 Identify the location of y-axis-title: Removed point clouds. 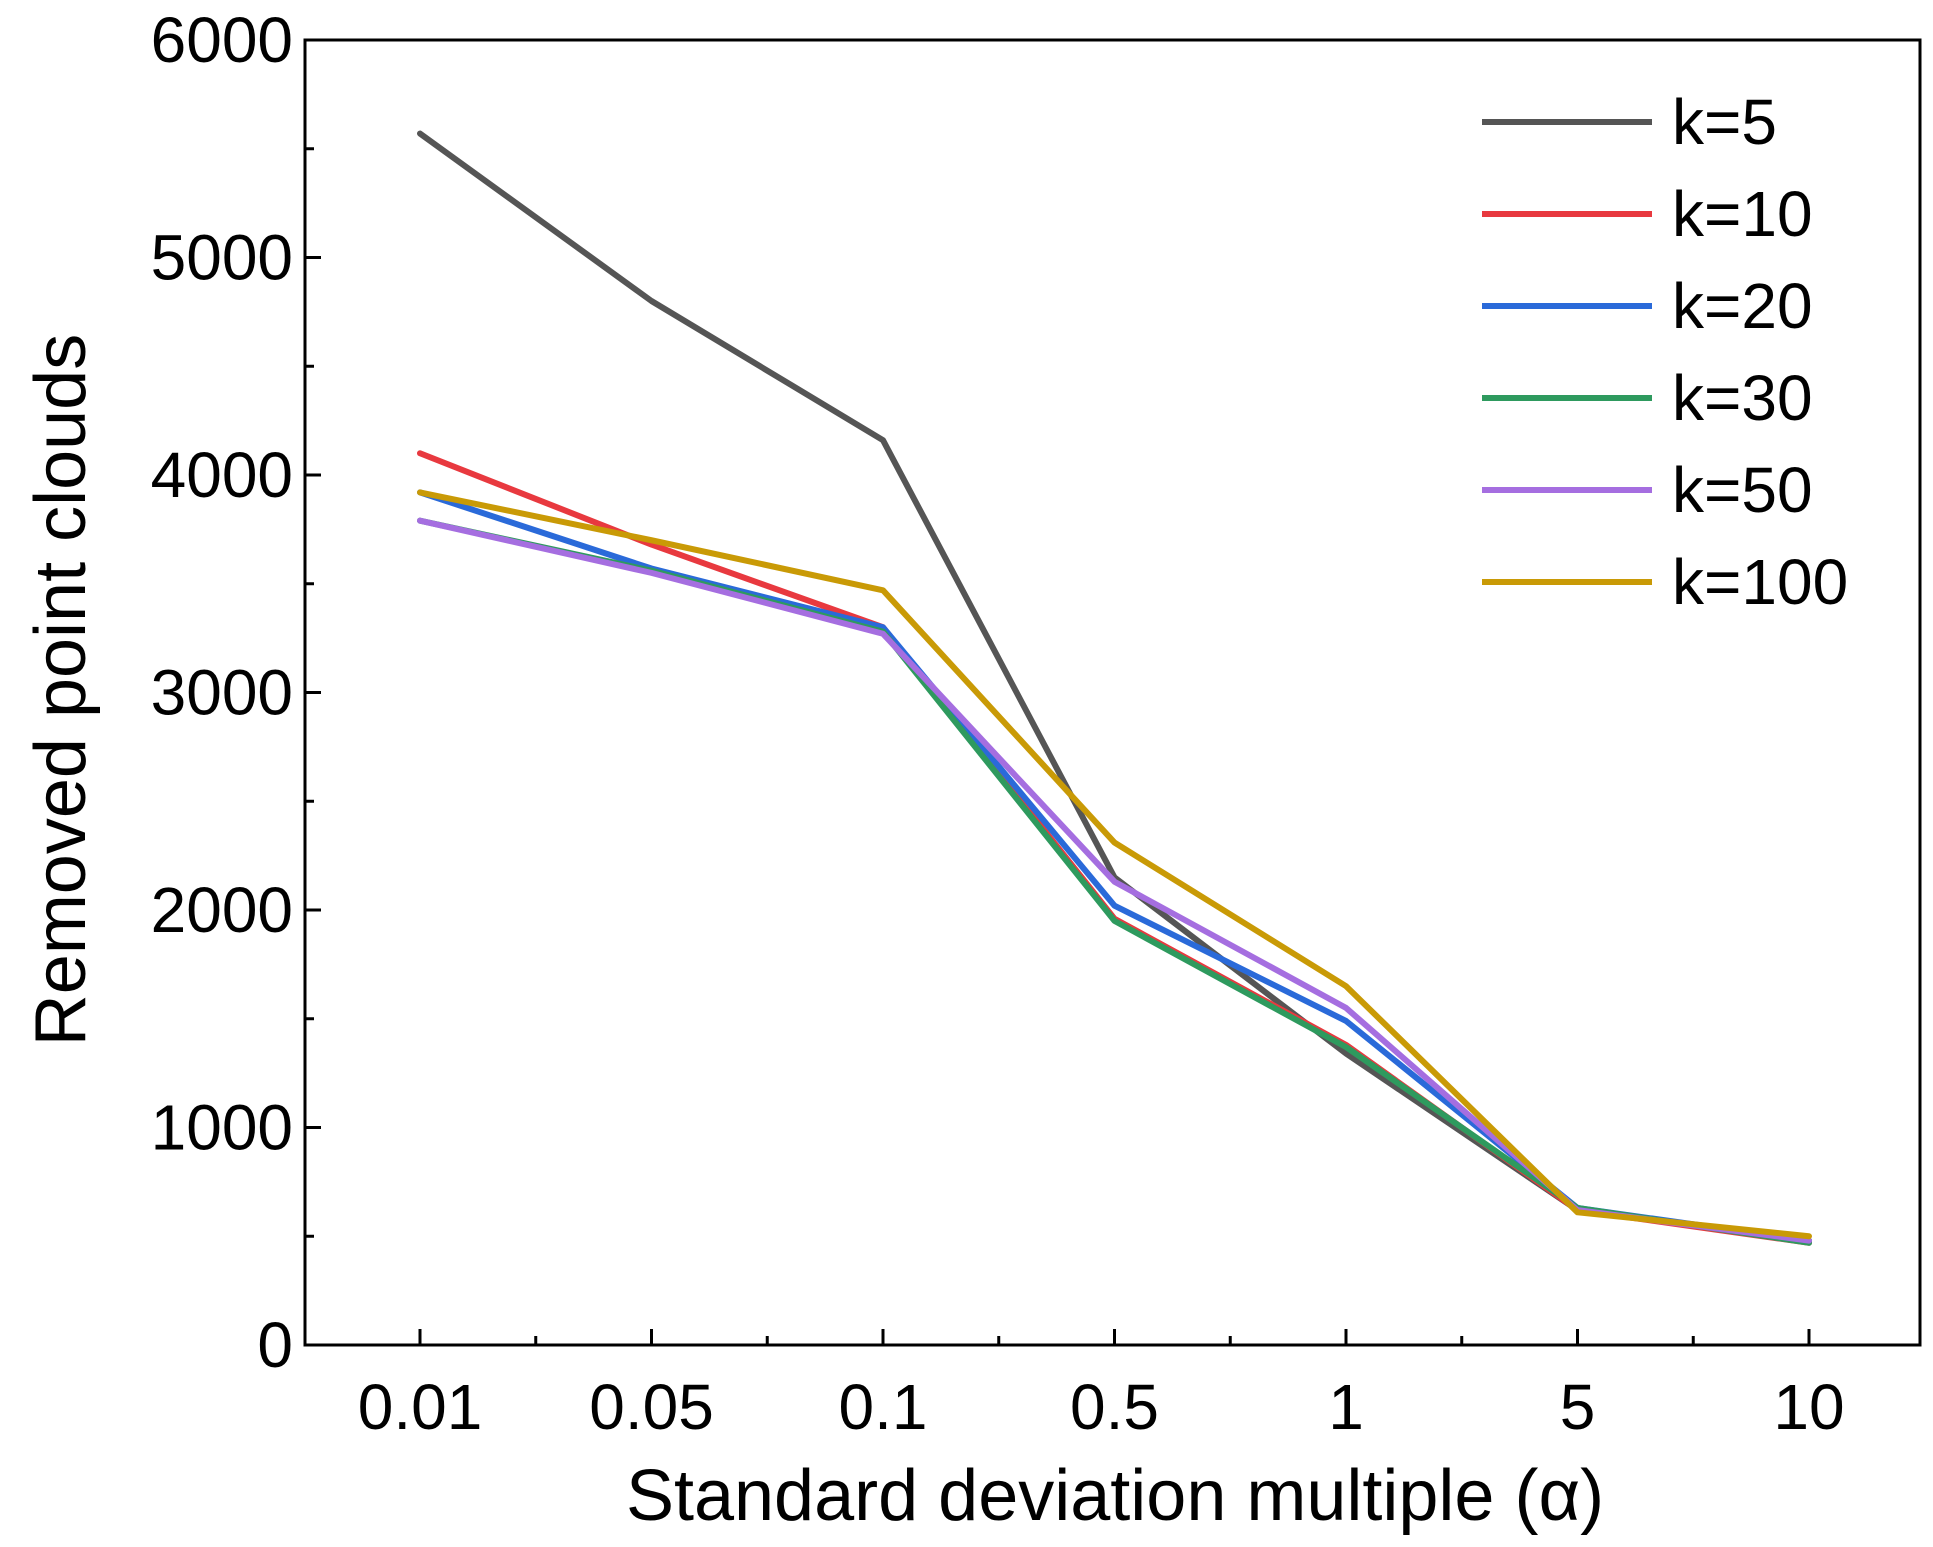
(61, 690).